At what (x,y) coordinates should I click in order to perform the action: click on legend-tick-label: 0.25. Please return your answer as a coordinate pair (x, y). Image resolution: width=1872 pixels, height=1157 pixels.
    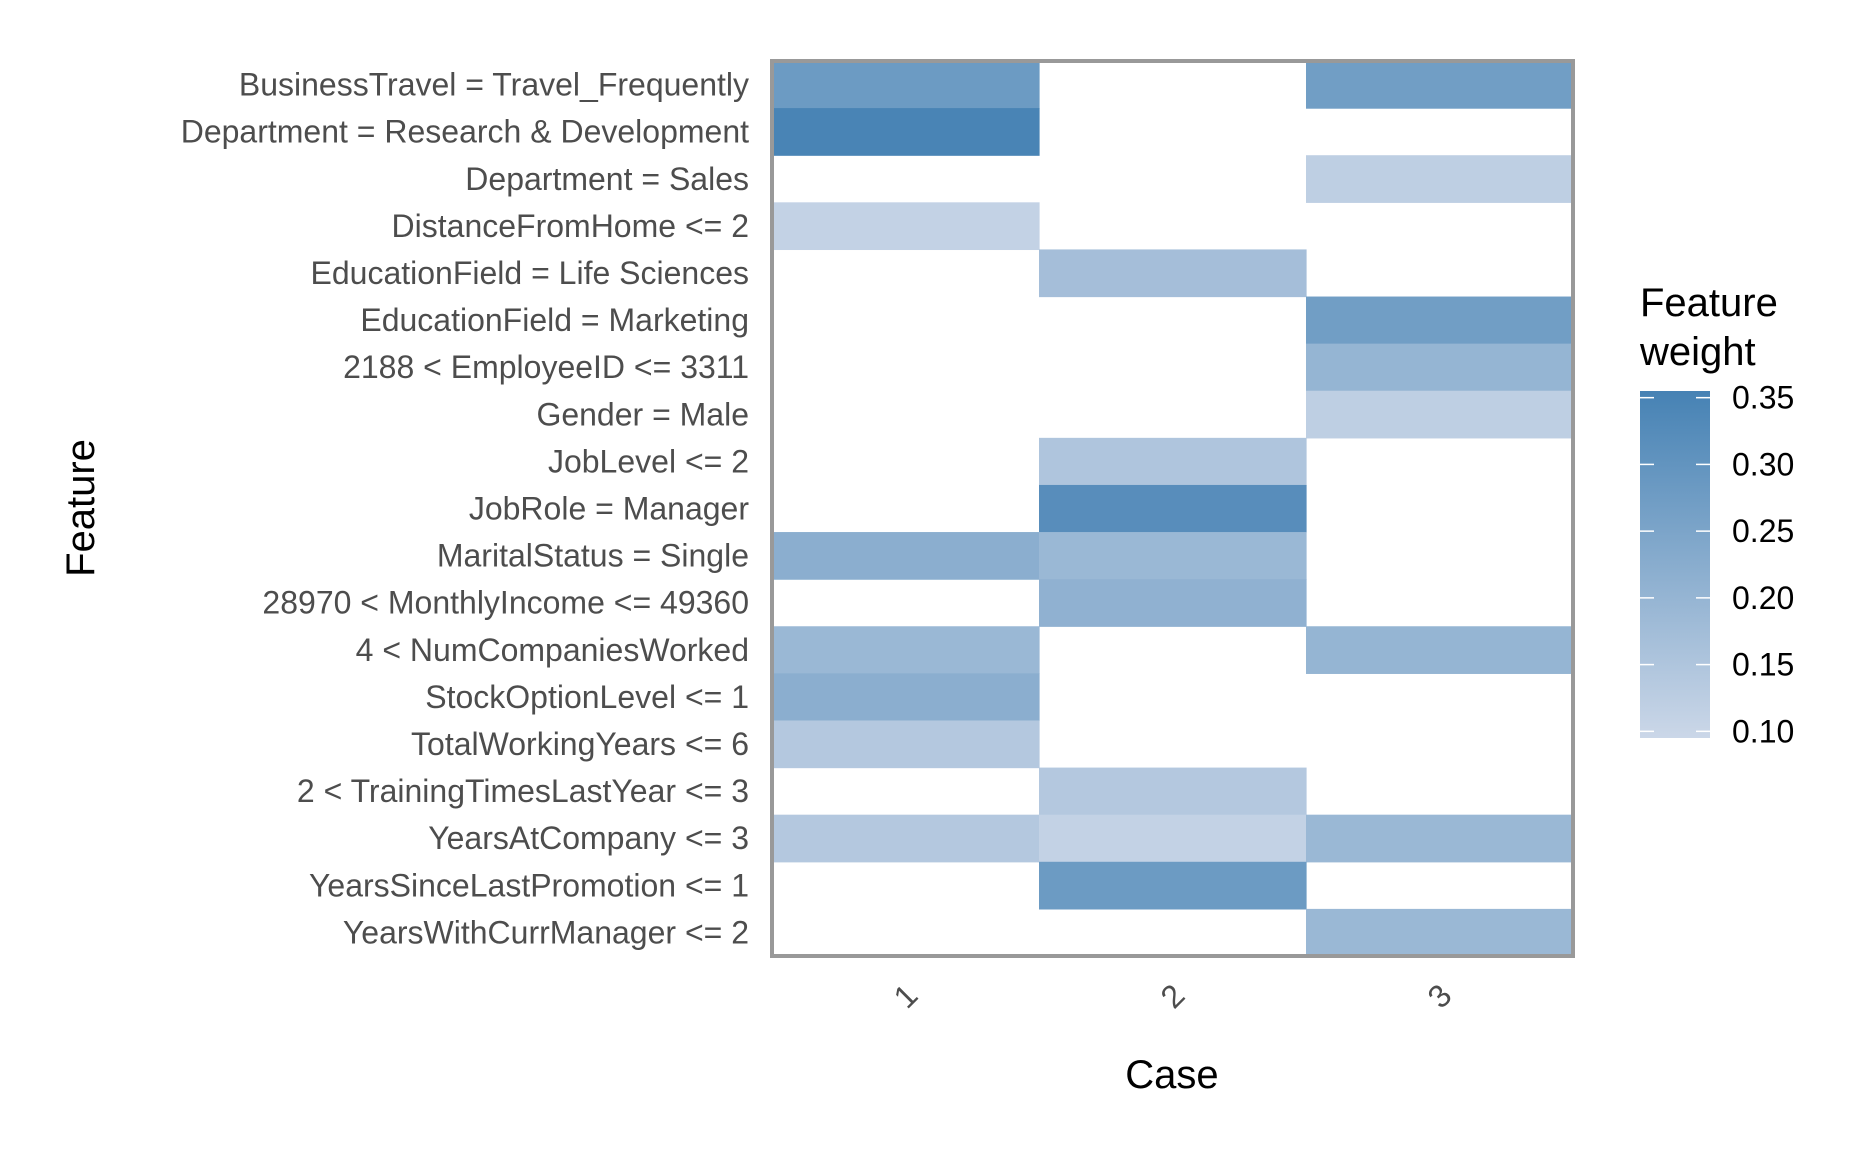
    Looking at the image, I should click on (1763, 531).